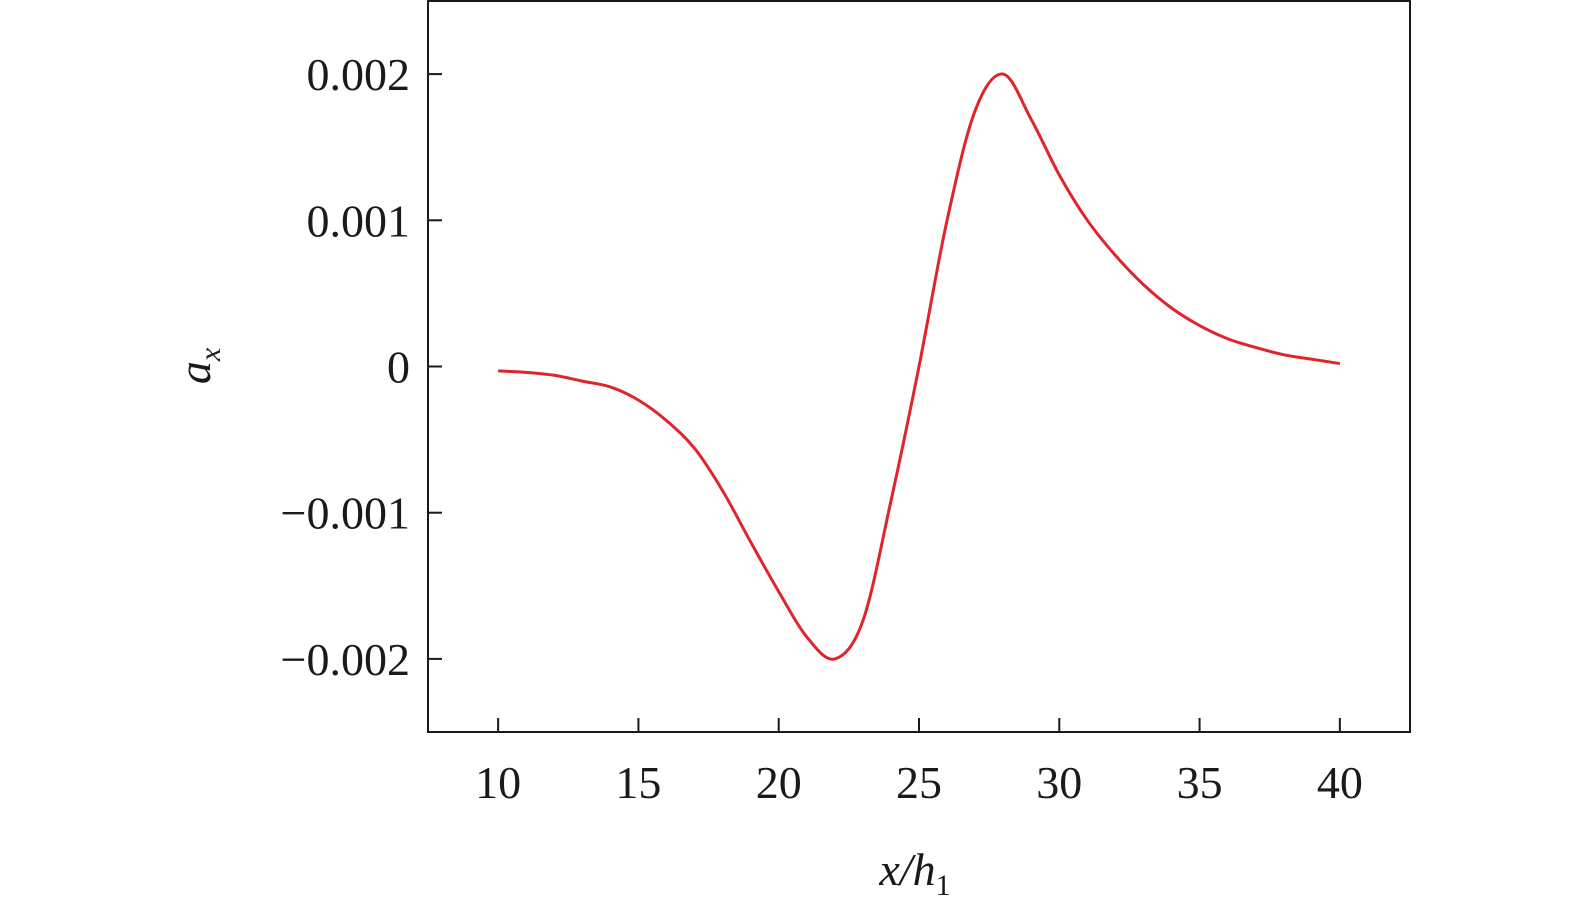 The image size is (1575, 918). What do you see at coordinates (919, 782) in the screenshot?
I see `x-tick-label: 25` at bounding box center [919, 782].